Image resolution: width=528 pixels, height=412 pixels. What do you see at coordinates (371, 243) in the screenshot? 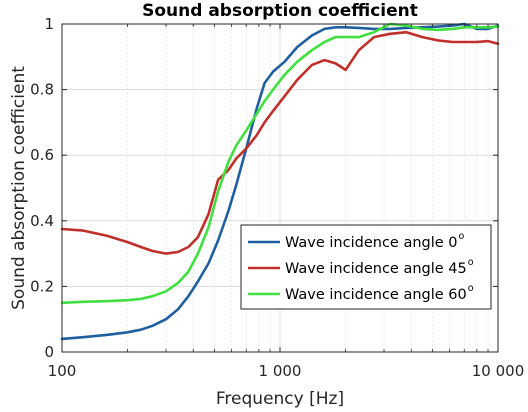
I see `legend-label-1: Wave incidence angle 0` at bounding box center [371, 243].